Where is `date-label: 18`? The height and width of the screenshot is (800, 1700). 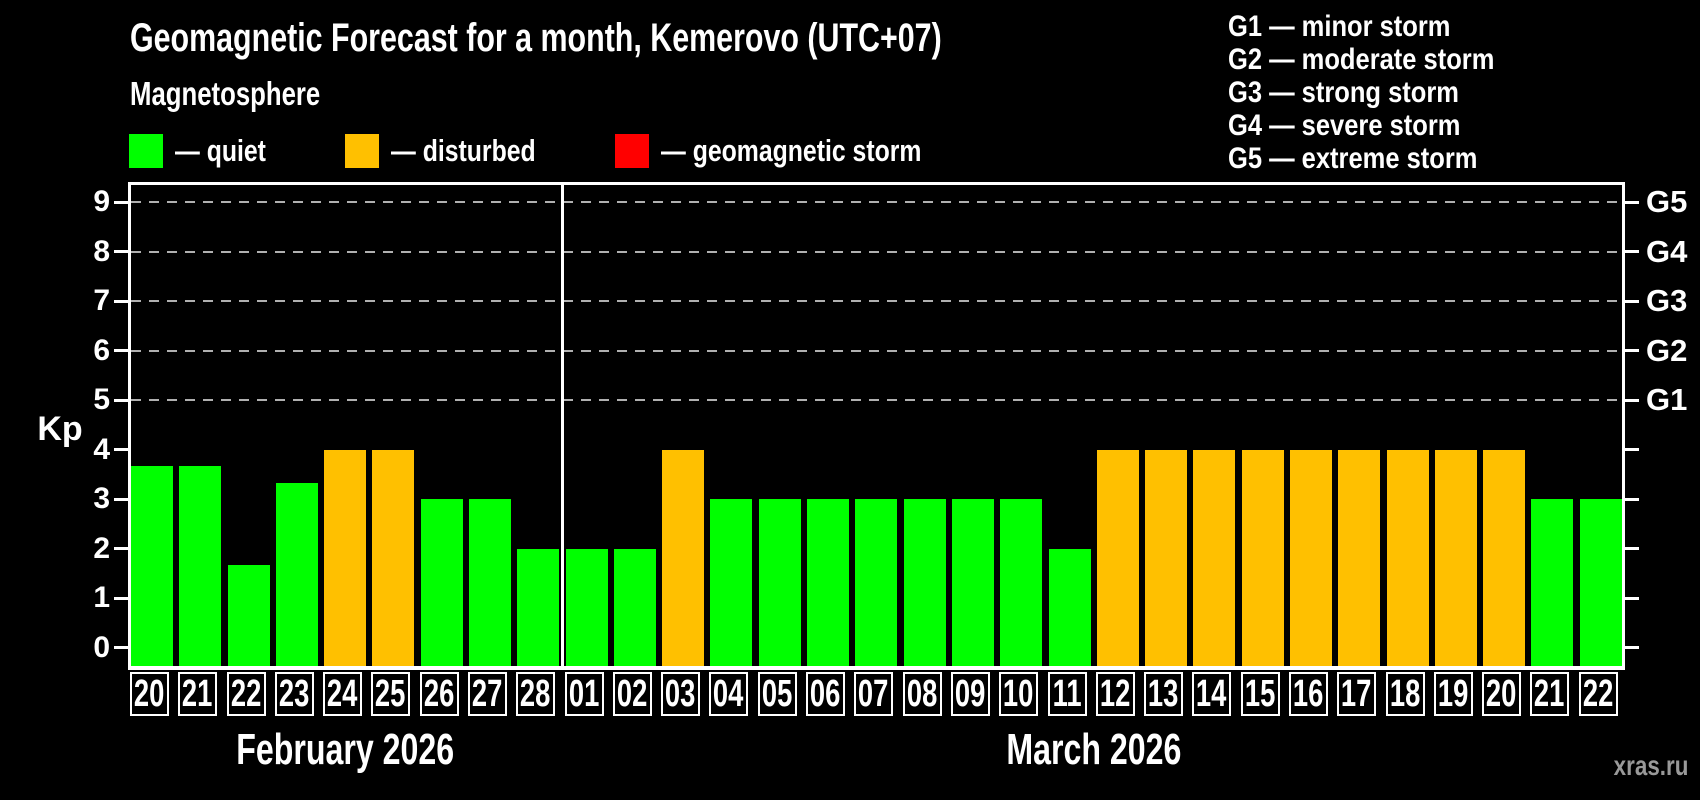
date-label: 18 is located at coordinates (1405, 693).